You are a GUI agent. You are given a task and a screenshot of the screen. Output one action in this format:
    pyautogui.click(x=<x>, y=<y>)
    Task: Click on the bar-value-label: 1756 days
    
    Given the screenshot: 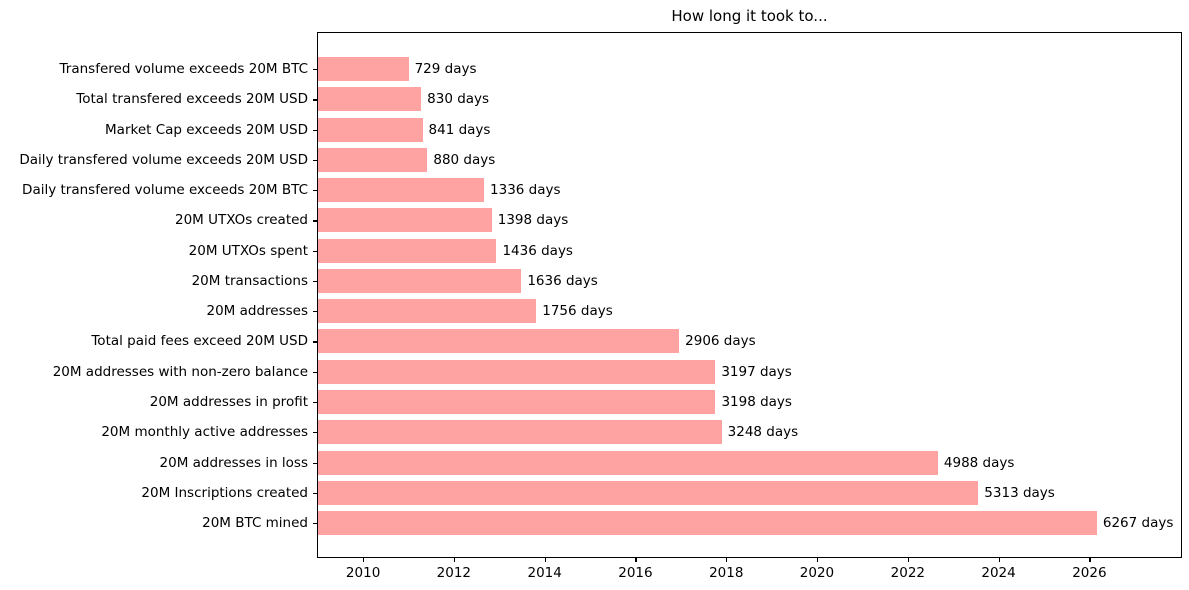 What is the action you would take?
    pyautogui.click(x=577, y=311)
    